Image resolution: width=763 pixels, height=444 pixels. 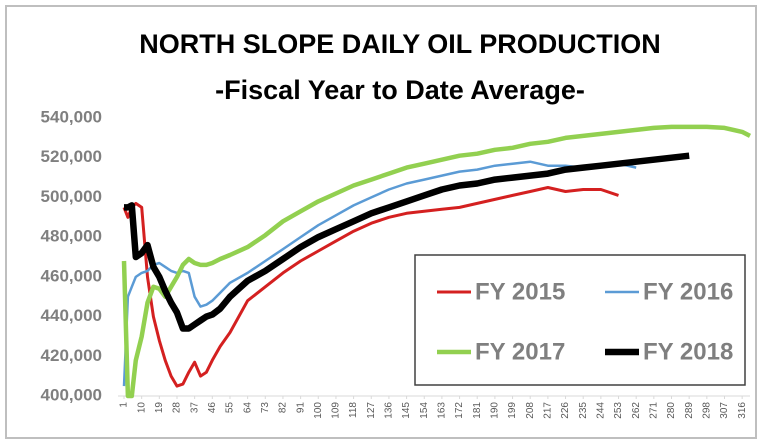 I want to click on y-tick-label: 460,000, so click(x=71, y=275).